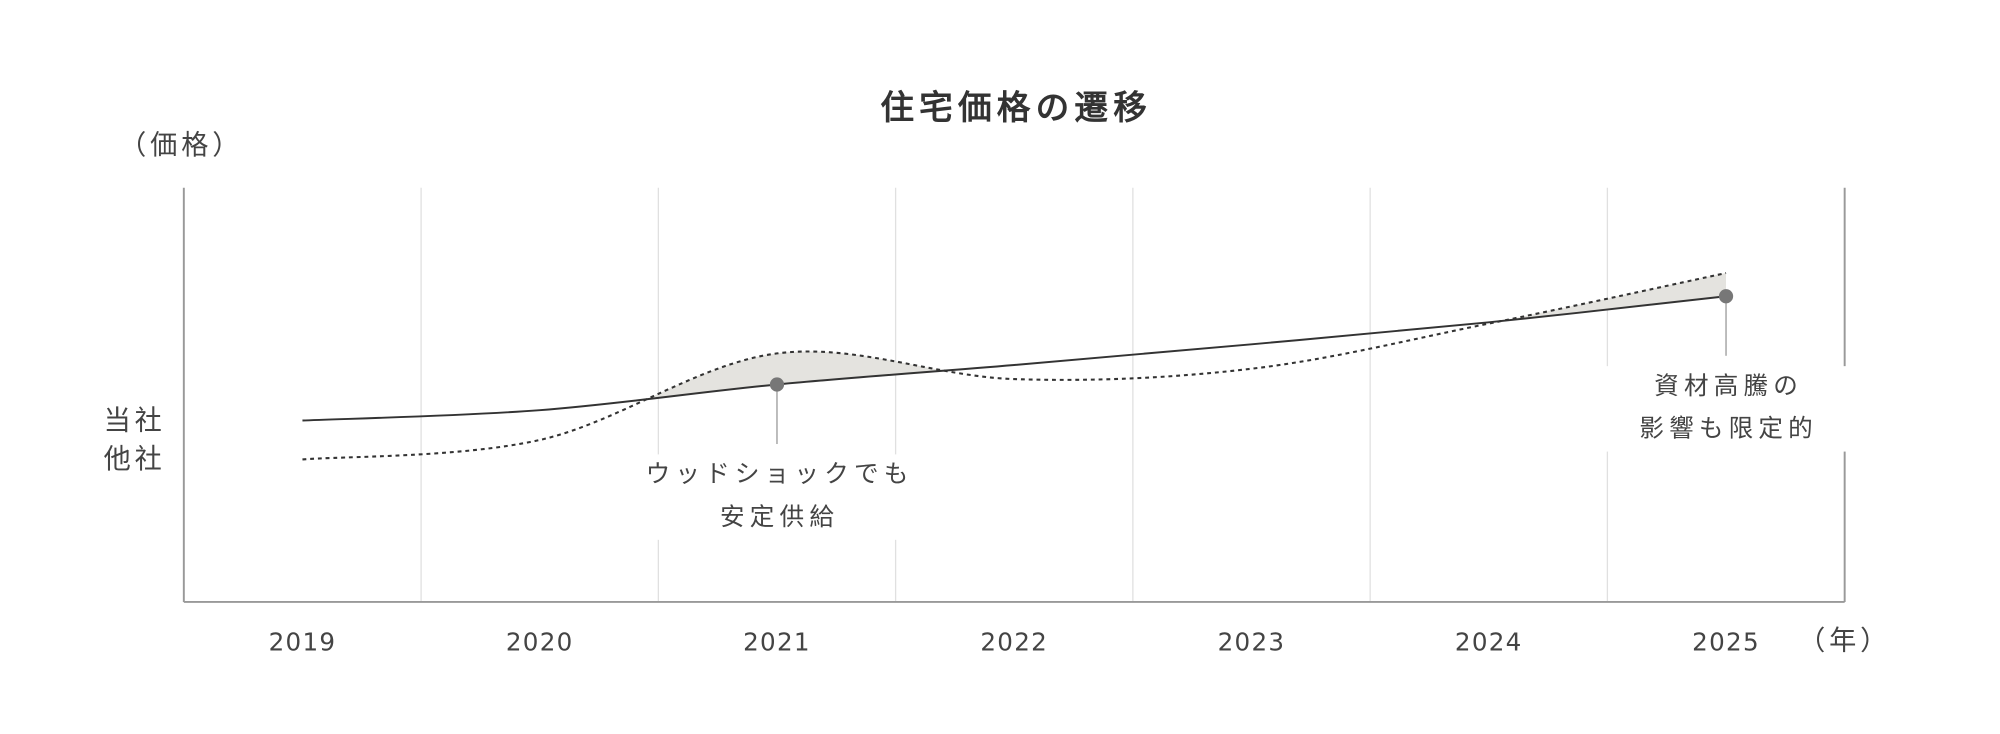 The width and height of the screenshot is (2000, 734). What do you see at coordinates (1014, 641) in the screenshot?
I see `x-tick-label: 2022` at bounding box center [1014, 641].